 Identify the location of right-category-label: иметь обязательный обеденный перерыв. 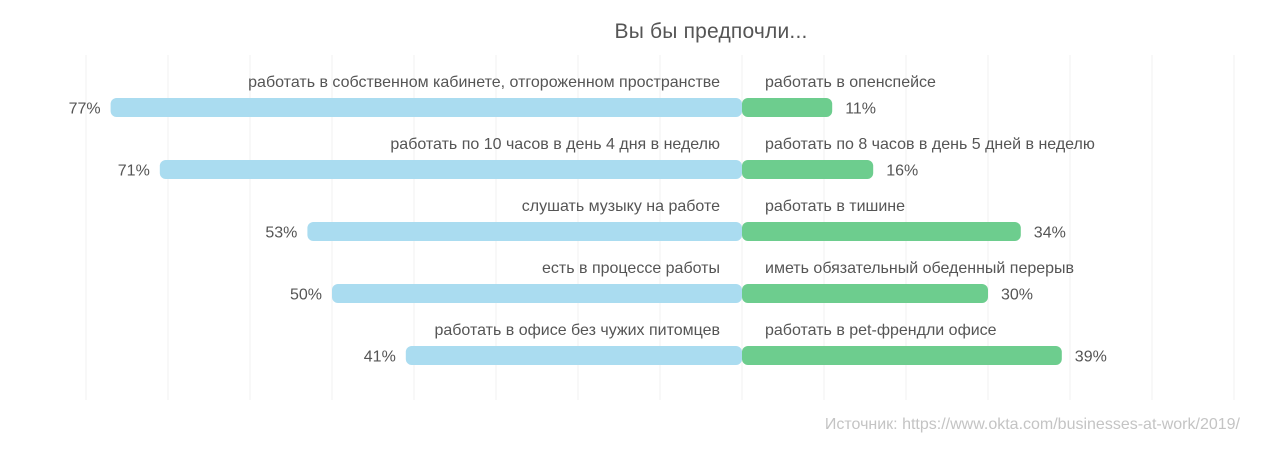
(919, 268).